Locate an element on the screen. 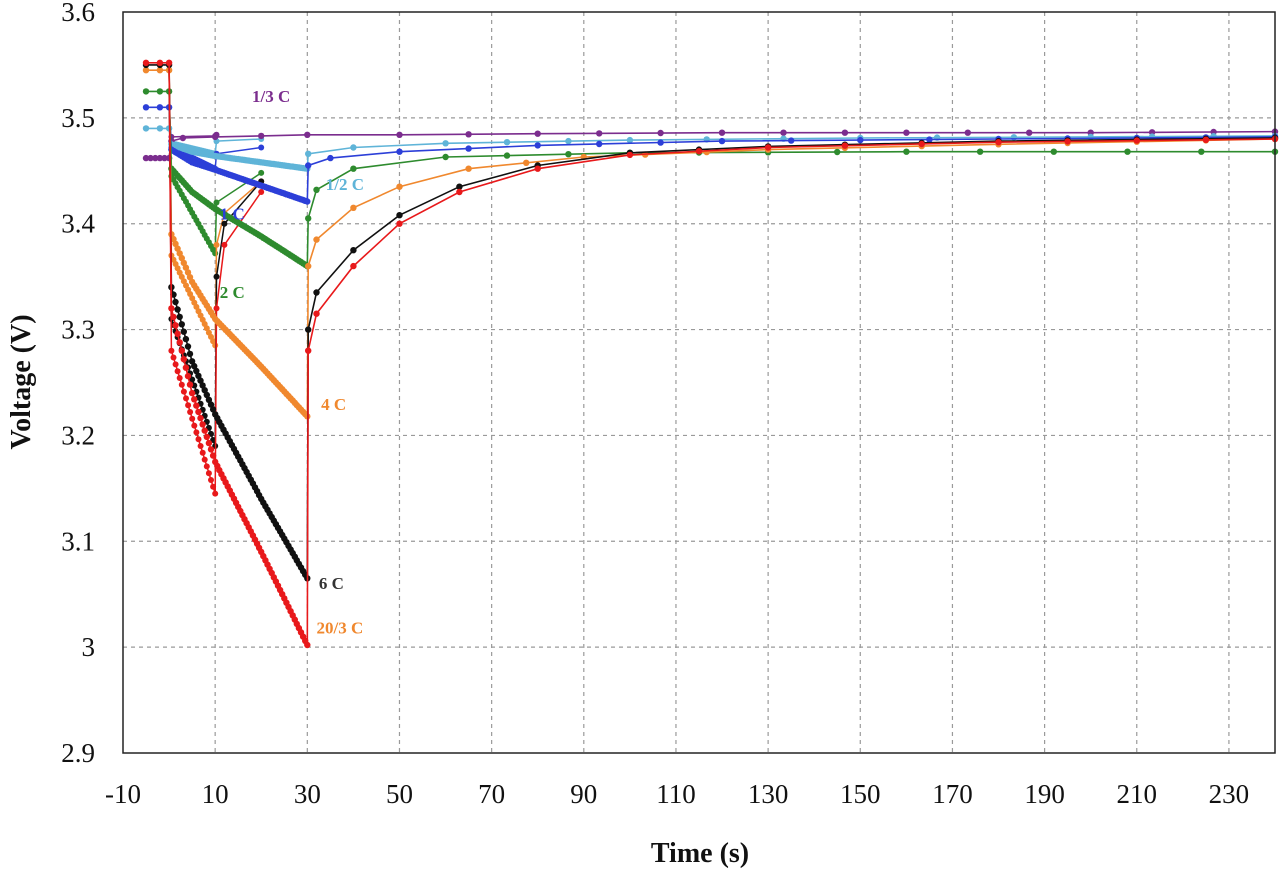  x-tick-label: 110 is located at coordinates (676, 794).